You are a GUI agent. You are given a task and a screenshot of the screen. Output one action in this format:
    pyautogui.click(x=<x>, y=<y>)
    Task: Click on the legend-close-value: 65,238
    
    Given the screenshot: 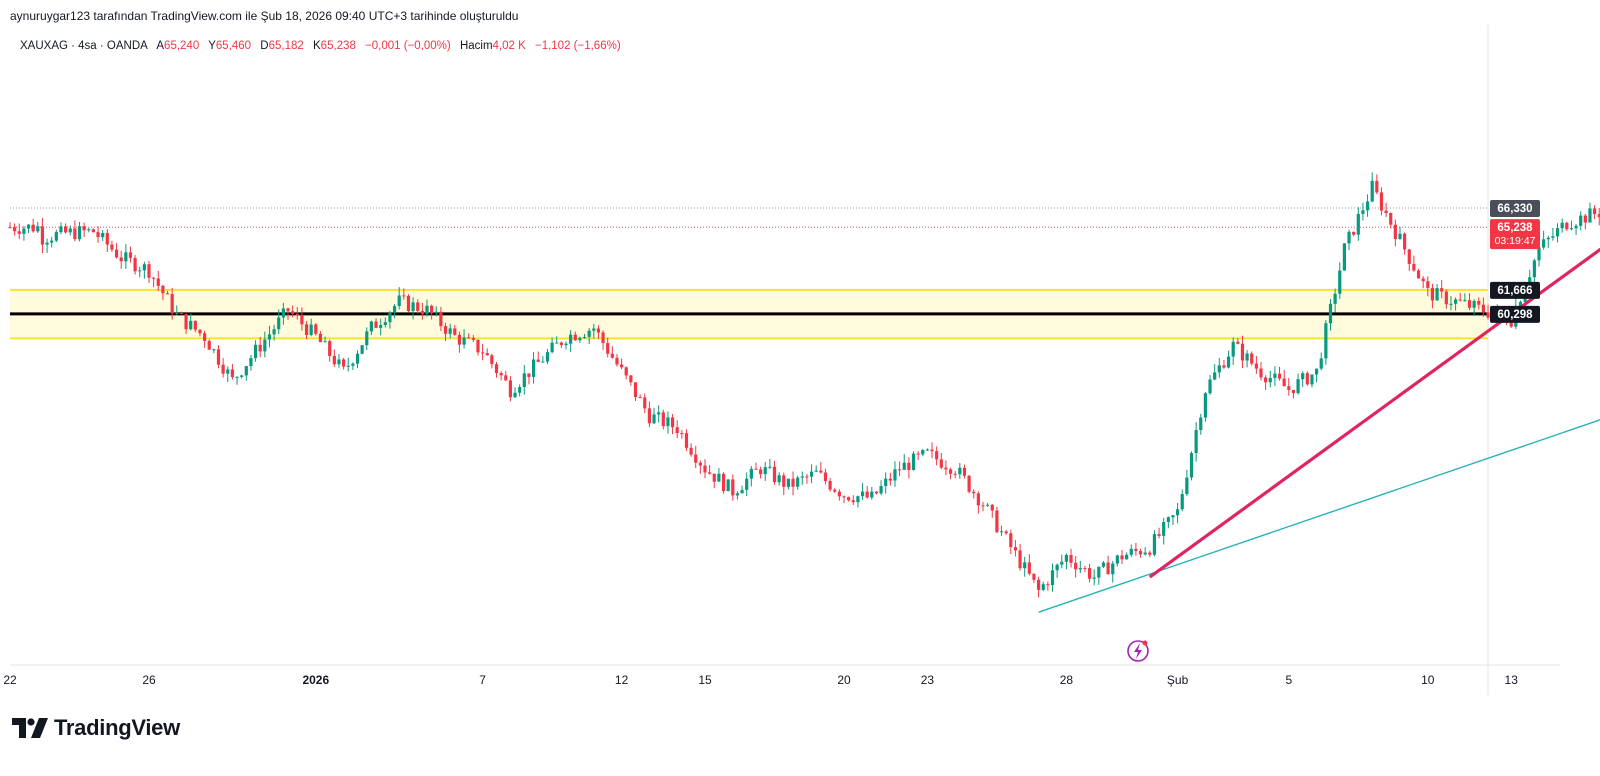 What is the action you would take?
    pyautogui.click(x=338, y=46)
    